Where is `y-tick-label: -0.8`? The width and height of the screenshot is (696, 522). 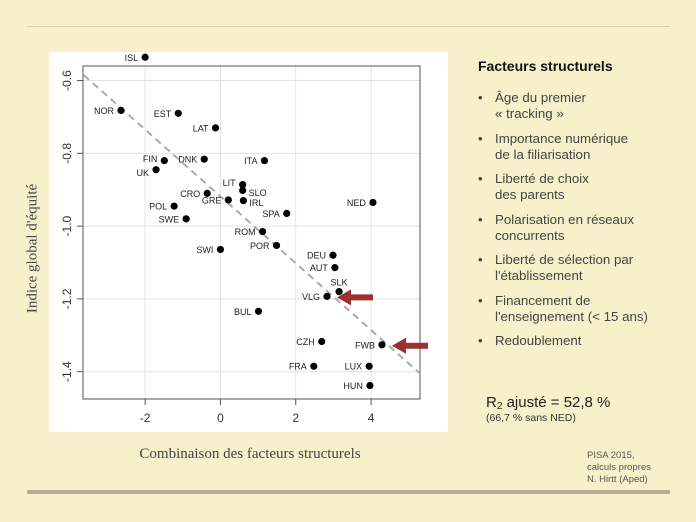
y-tick-label: -0.8 is located at coordinates (67, 153).